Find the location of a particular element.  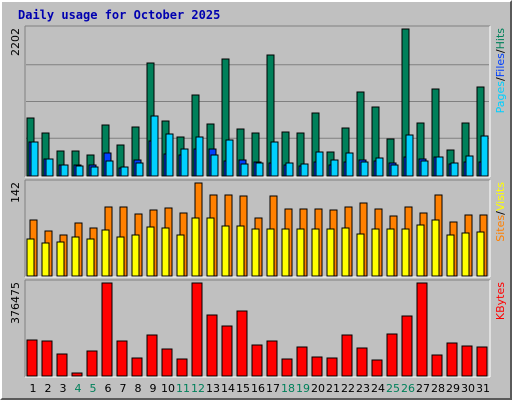

day-label: 3 is located at coordinates (63, 388).